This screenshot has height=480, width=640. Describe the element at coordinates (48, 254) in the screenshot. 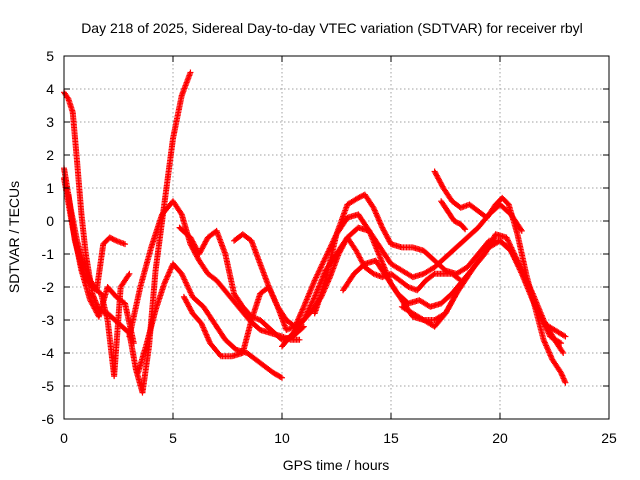

I see `y-tick-label: -1` at that location.